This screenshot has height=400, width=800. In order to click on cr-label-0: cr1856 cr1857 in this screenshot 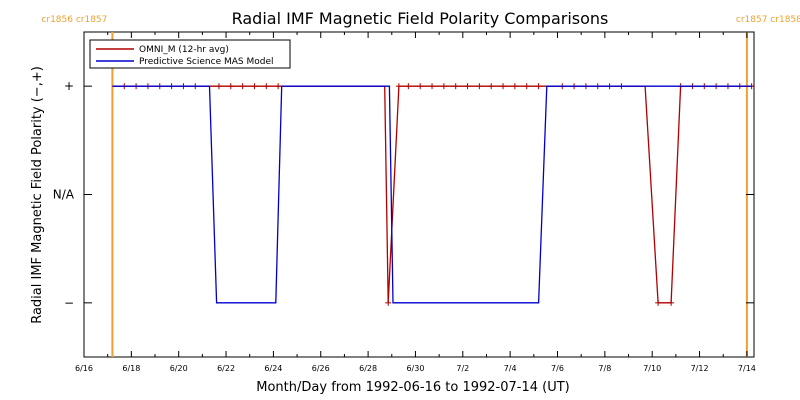, I will do `click(74, 20)`.